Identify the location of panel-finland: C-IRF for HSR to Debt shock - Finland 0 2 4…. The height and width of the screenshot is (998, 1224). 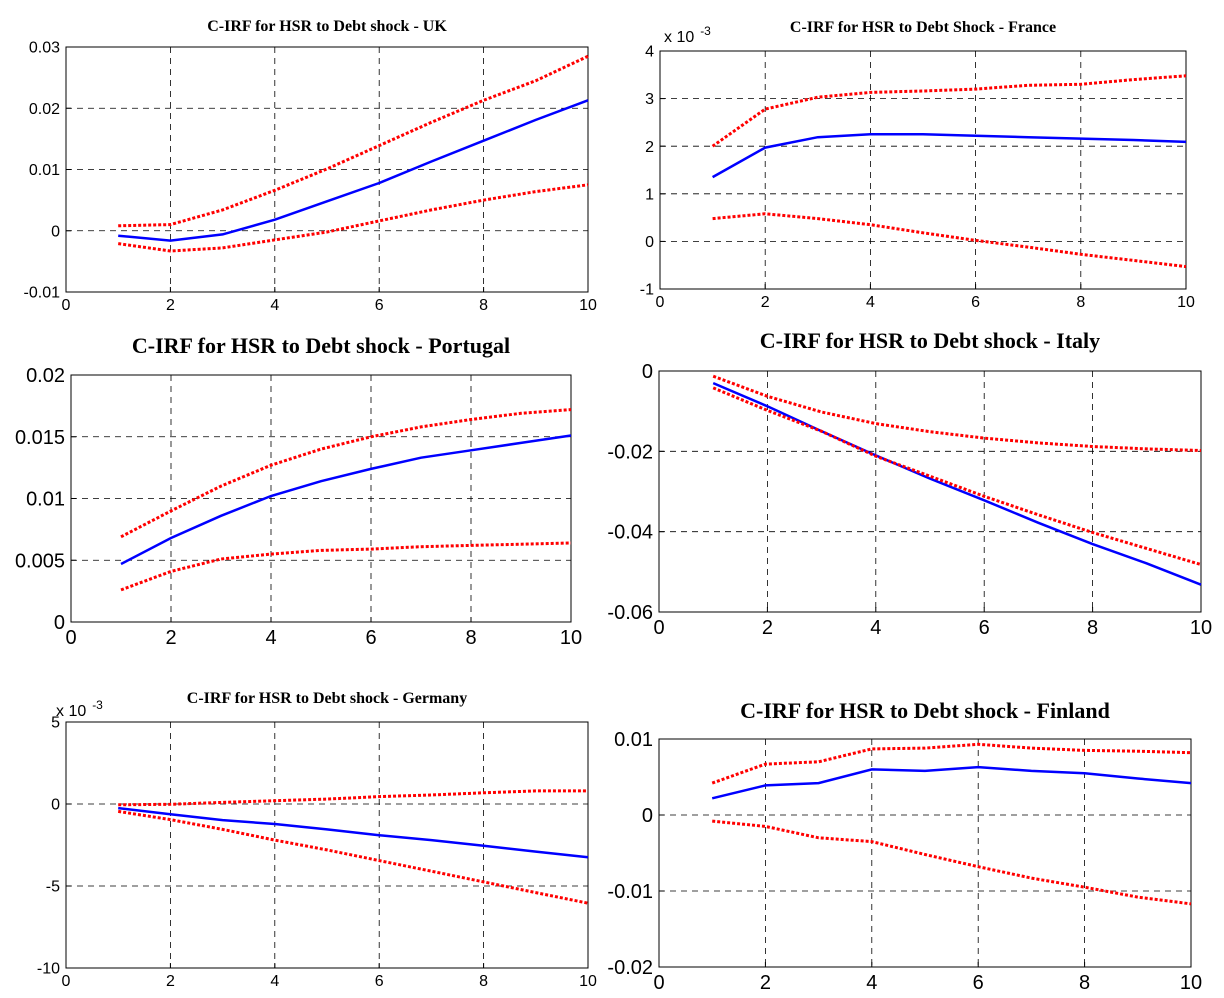
(904, 846).